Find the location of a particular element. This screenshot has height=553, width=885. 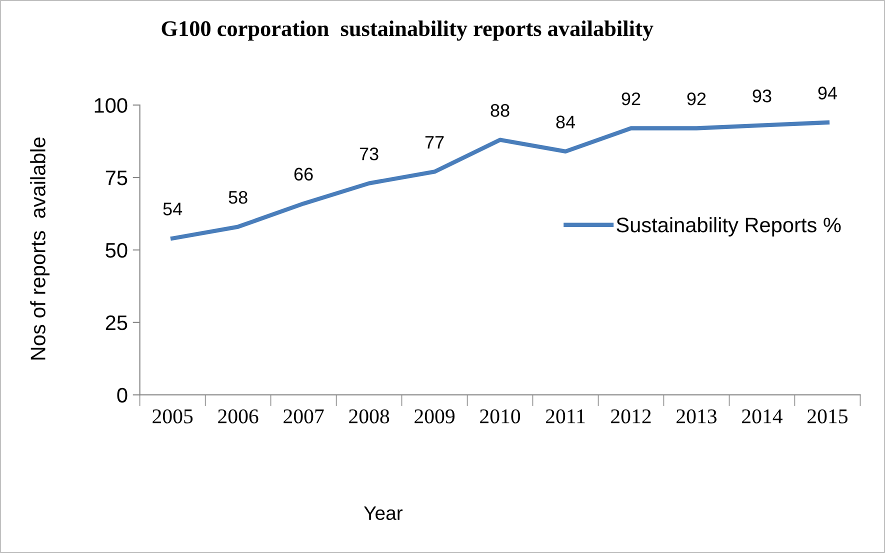

x-tick-label: 2006 is located at coordinates (238, 416).